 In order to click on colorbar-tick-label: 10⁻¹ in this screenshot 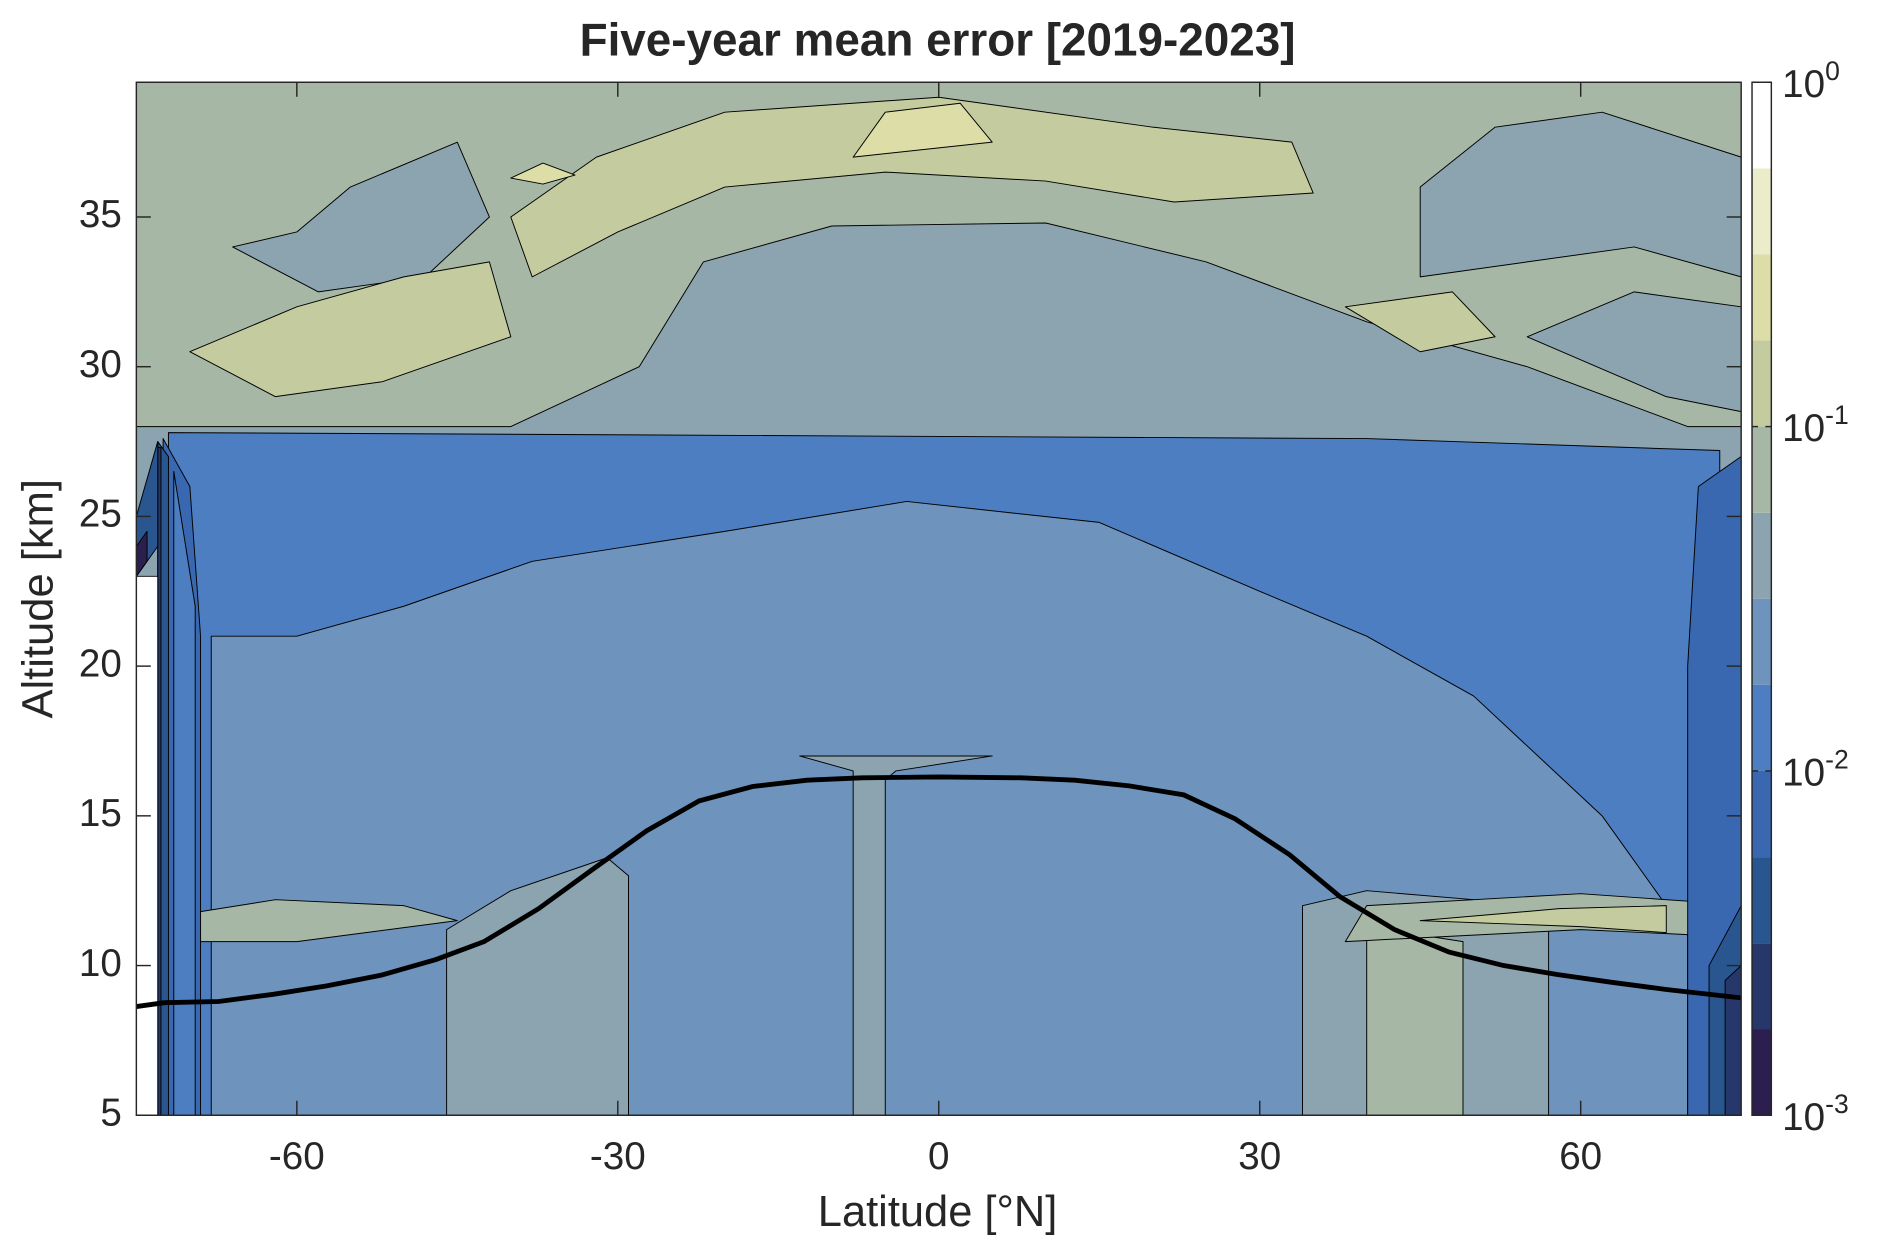, I will do `click(1815, 425)`.